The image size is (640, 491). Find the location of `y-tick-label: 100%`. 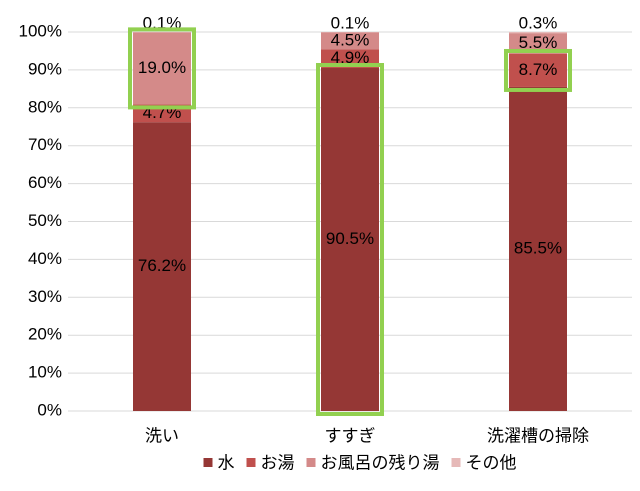

y-tick-label: 100% is located at coordinates (40, 30).